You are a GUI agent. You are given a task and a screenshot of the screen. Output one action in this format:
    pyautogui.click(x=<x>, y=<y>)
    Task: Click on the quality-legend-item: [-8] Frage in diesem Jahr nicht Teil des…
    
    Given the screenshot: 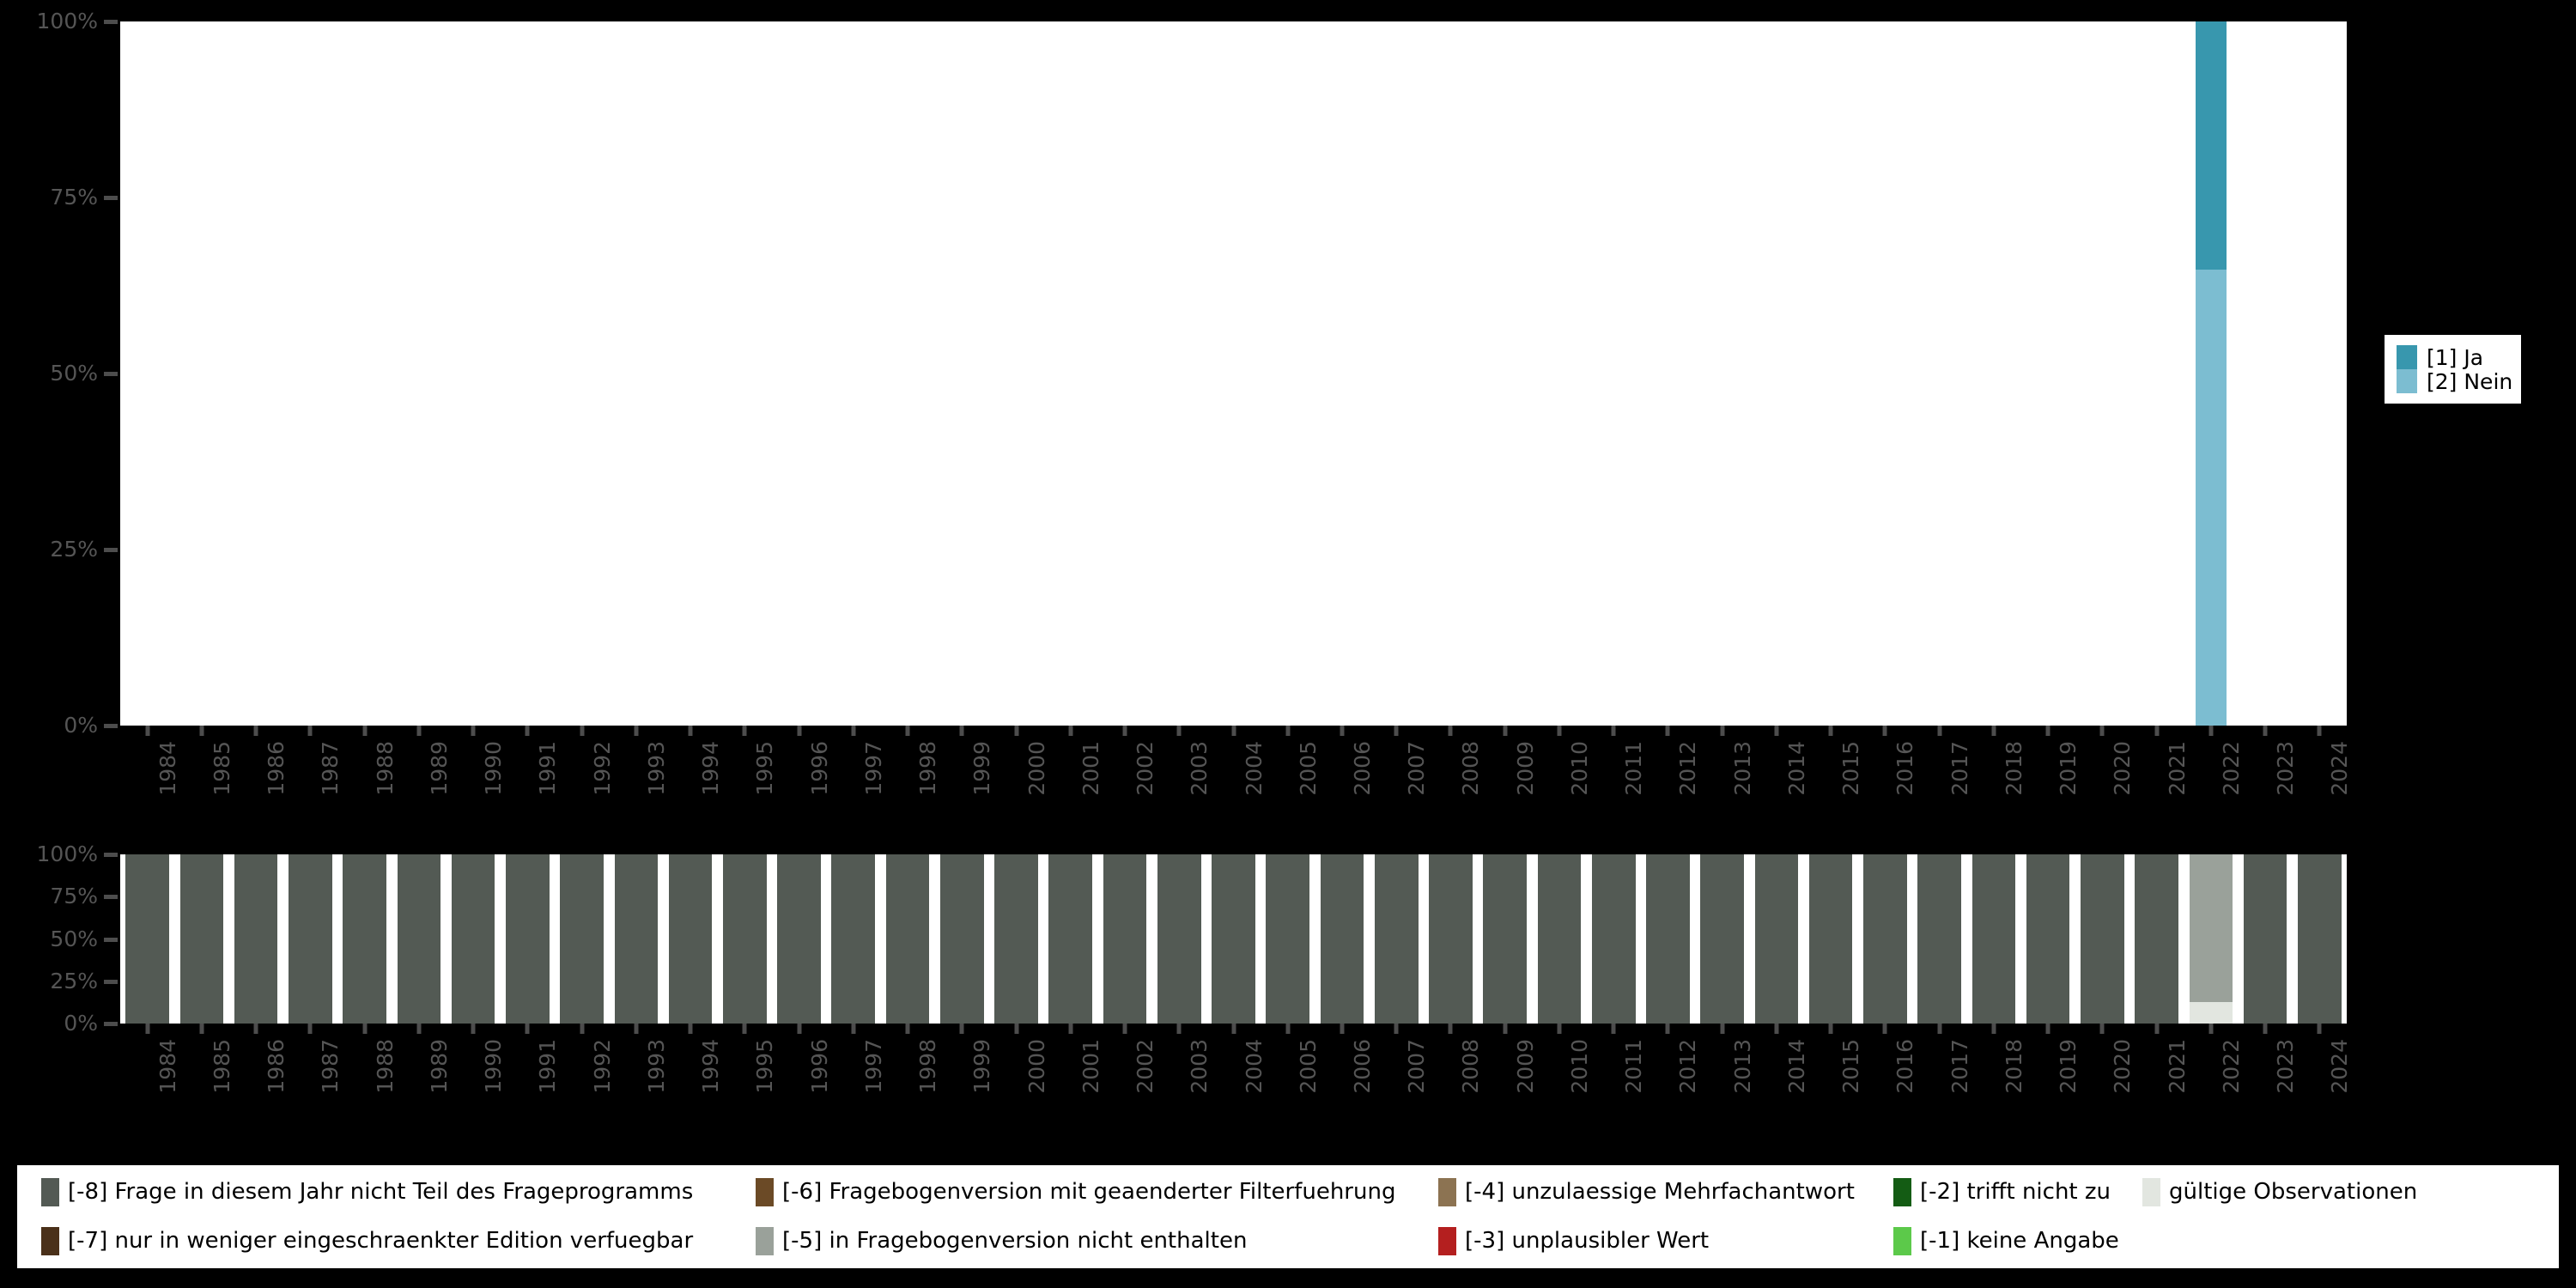 What is the action you would take?
    pyautogui.click(x=367, y=1191)
    